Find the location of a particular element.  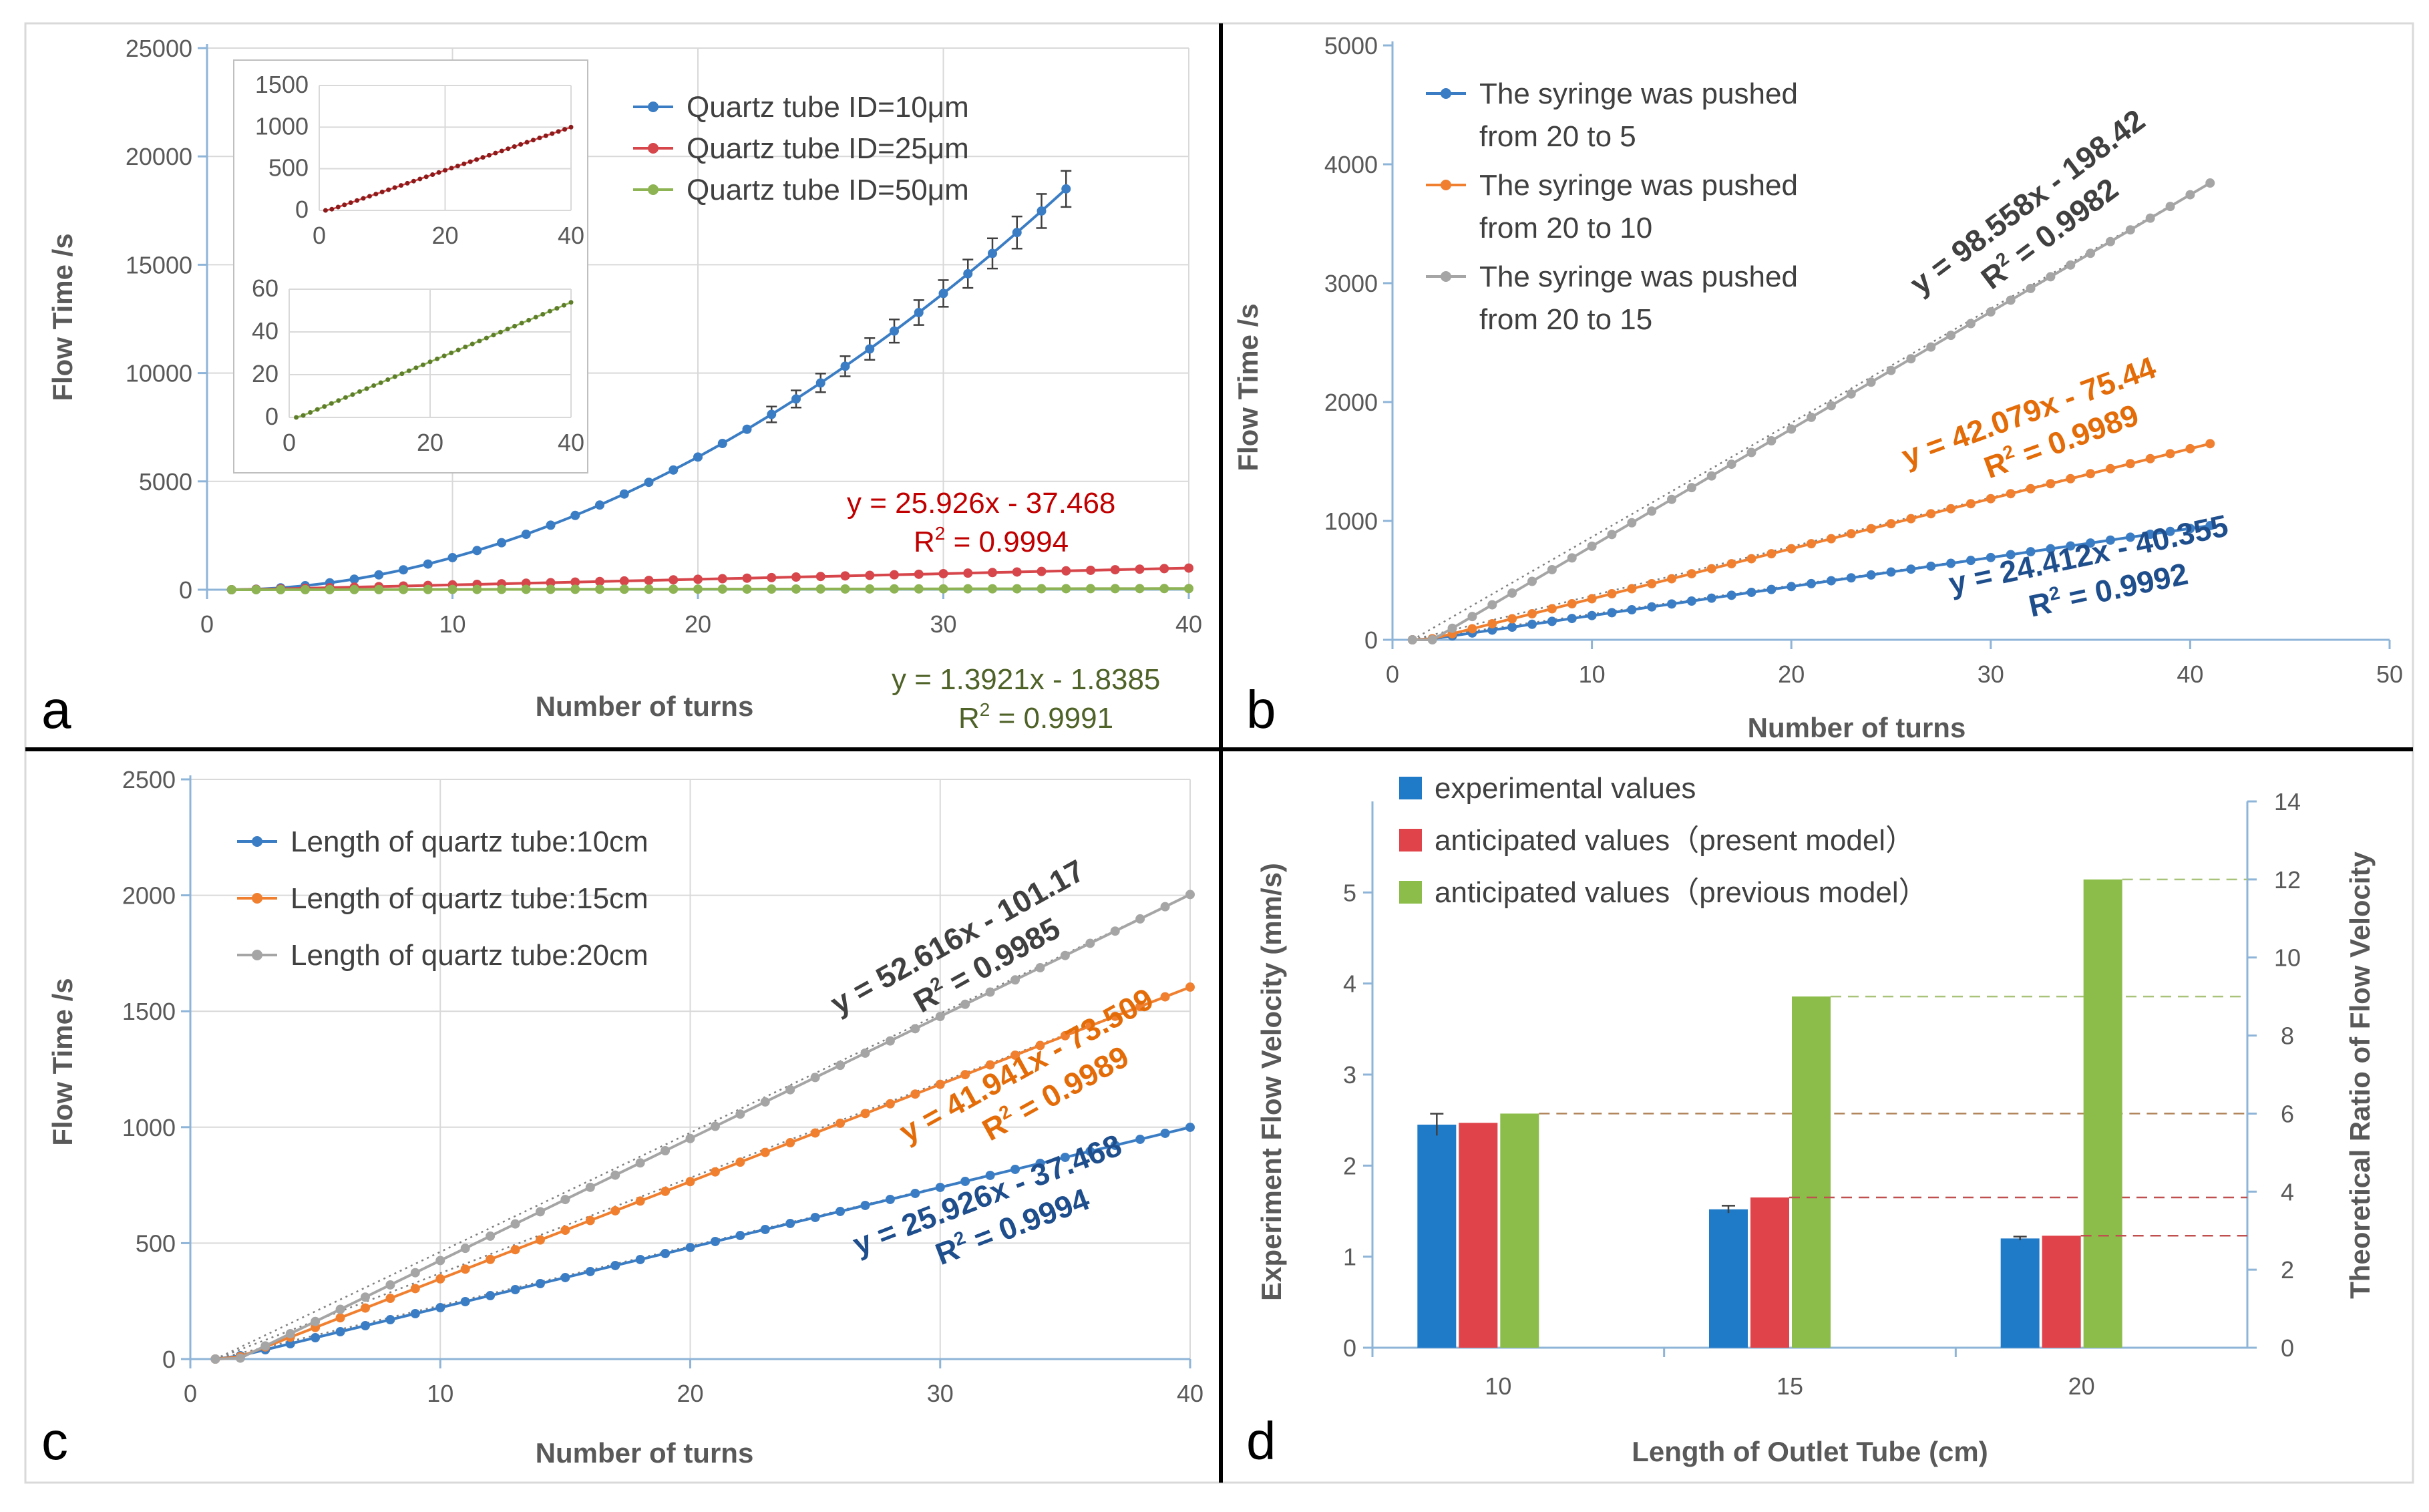

panel-c-y-tick-label: 2500 is located at coordinates (149, 779).